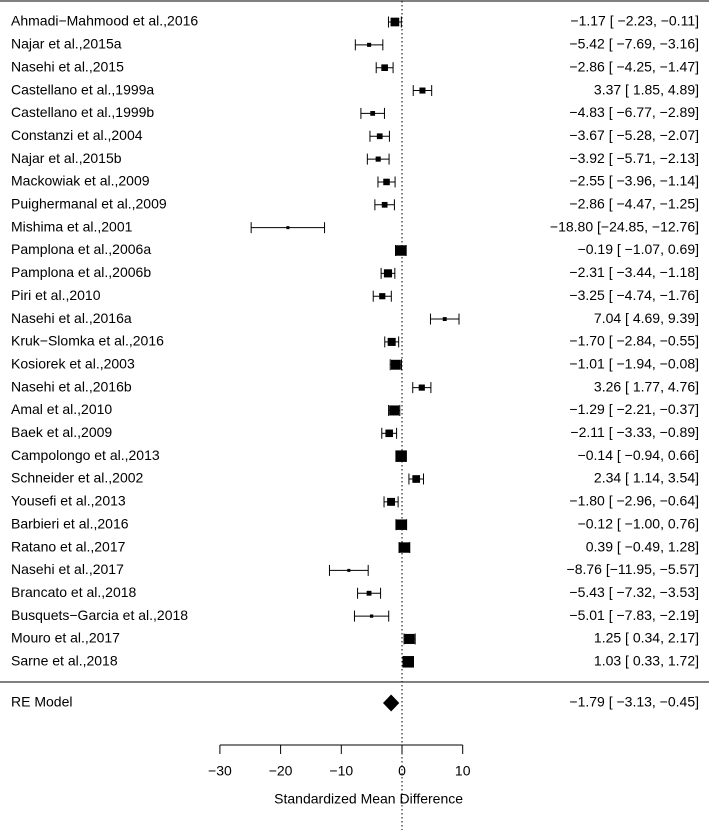 The width and height of the screenshot is (709, 830). Describe the element at coordinates (355, 158) in the screenshot. I see `study-row: Najar et al.,2015b −3.92 [ −5.71, −2.13]` at that location.